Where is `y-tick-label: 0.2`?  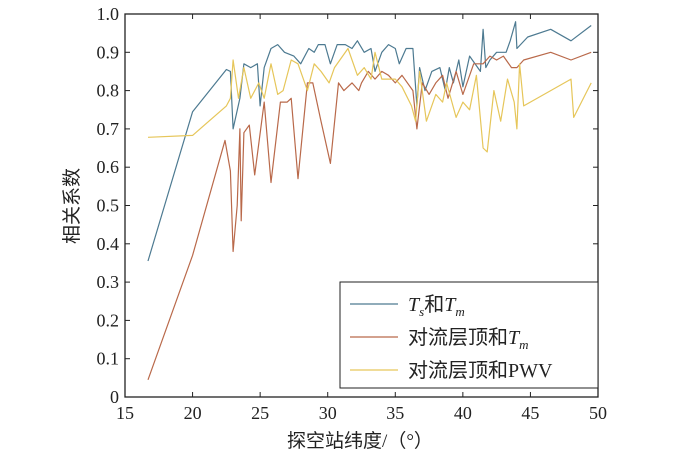
y-tick-label: 0.2 is located at coordinates (108, 320).